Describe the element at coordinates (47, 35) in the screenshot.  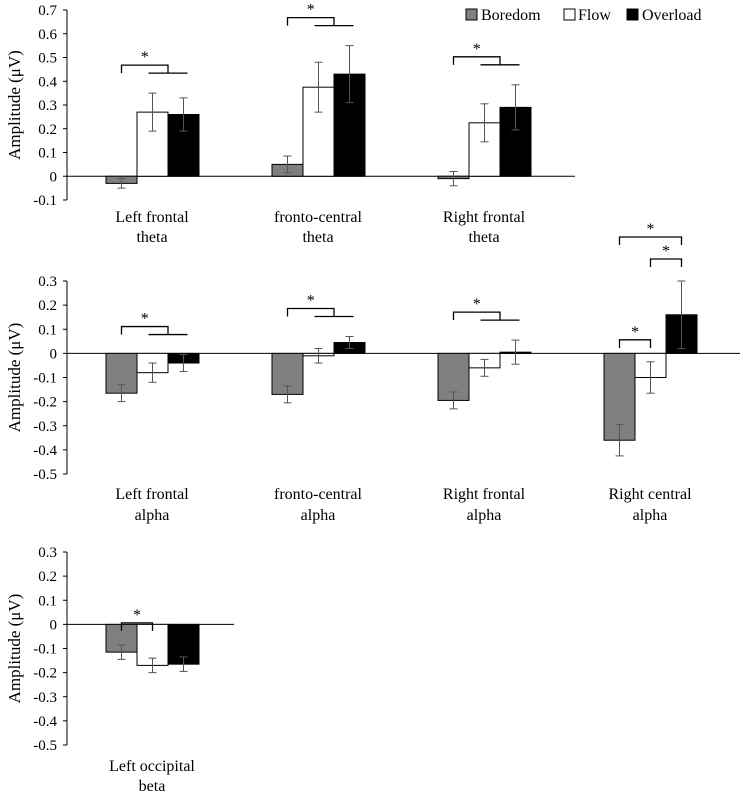
I see `y-tick-label: 0.6` at that location.